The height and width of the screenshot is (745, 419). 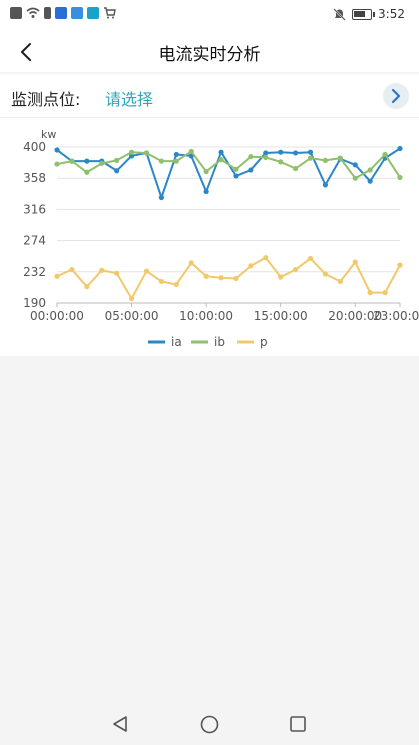 I want to click on app-search-icon, so click(x=93, y=13).